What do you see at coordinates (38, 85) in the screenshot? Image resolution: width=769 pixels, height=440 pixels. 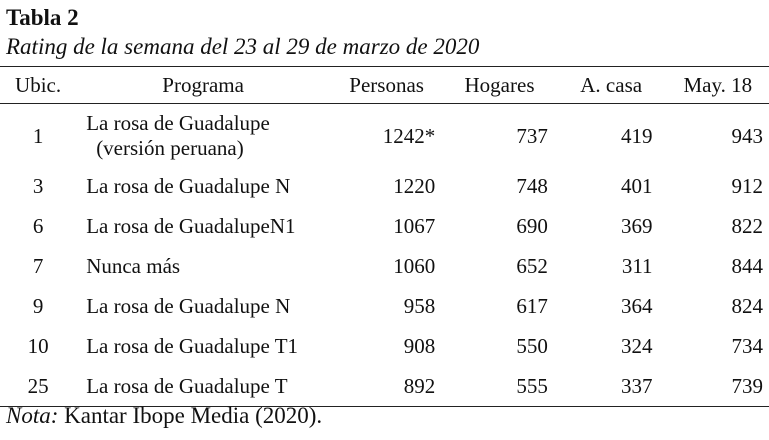 I see `header-ubic: Ubic.` at bounding box center [38, 85].